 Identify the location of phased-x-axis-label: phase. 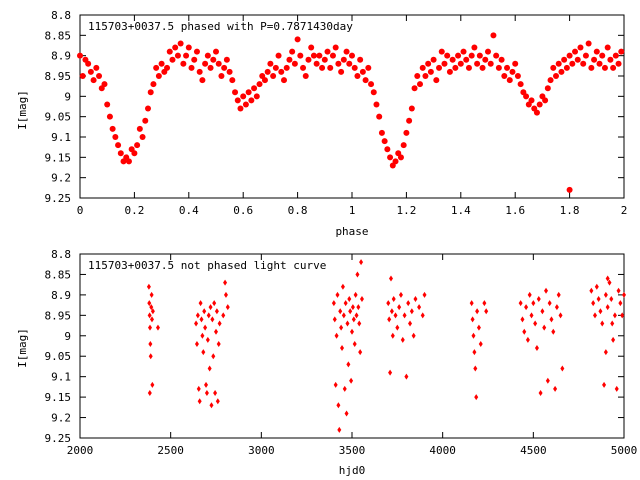
(351, 231).